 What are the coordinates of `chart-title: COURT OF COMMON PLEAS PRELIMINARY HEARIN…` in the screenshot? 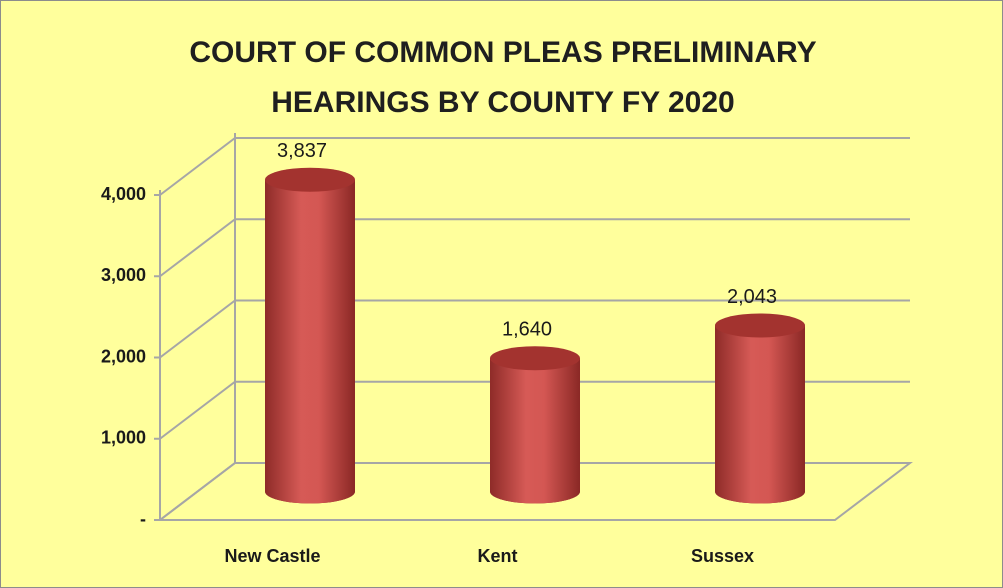 It's located at (503, 77).